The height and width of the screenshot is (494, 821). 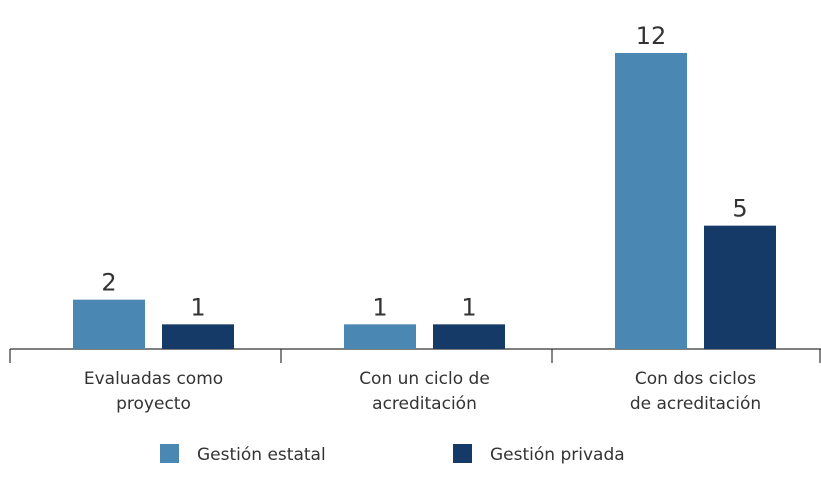 What do you see at coordinates (261, 455) in the screenshot?
I see `legend-label: Gestión estatal` at bounding box center [261, 455].